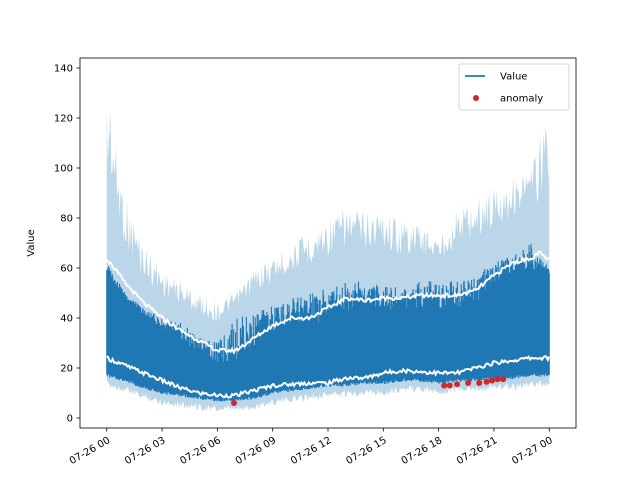  I want to click on legend-anomaly-swatch, so click(476, 98).